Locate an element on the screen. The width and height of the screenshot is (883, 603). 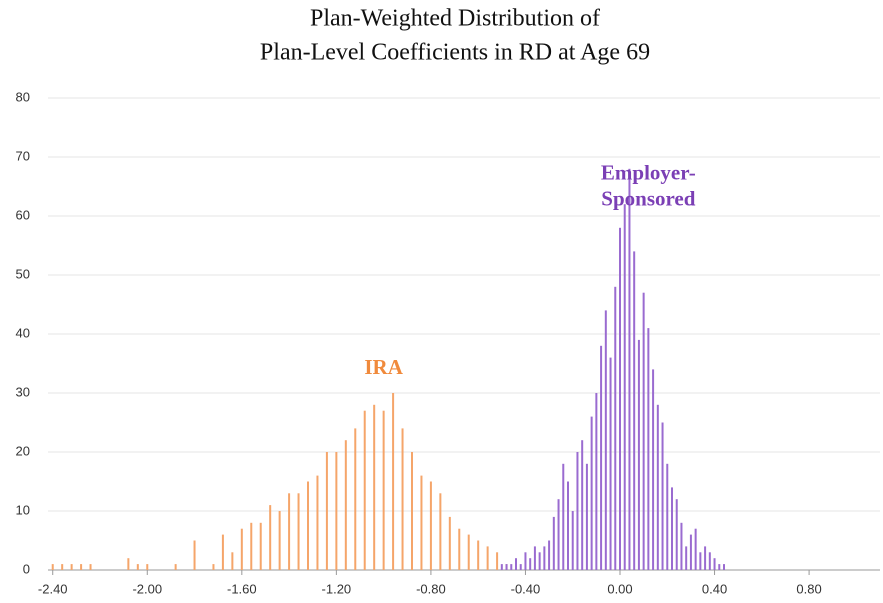
x-tick-label: 0.40 is located at coordinates (714, 588).